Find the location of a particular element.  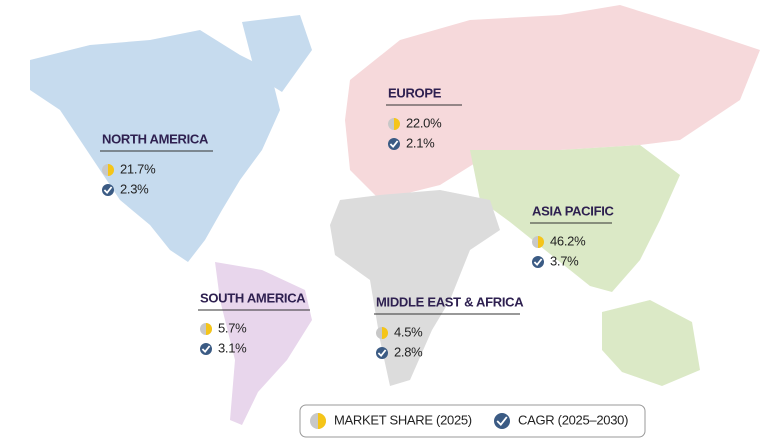

cagr: 3.7% is located at coordinates (564, 260).